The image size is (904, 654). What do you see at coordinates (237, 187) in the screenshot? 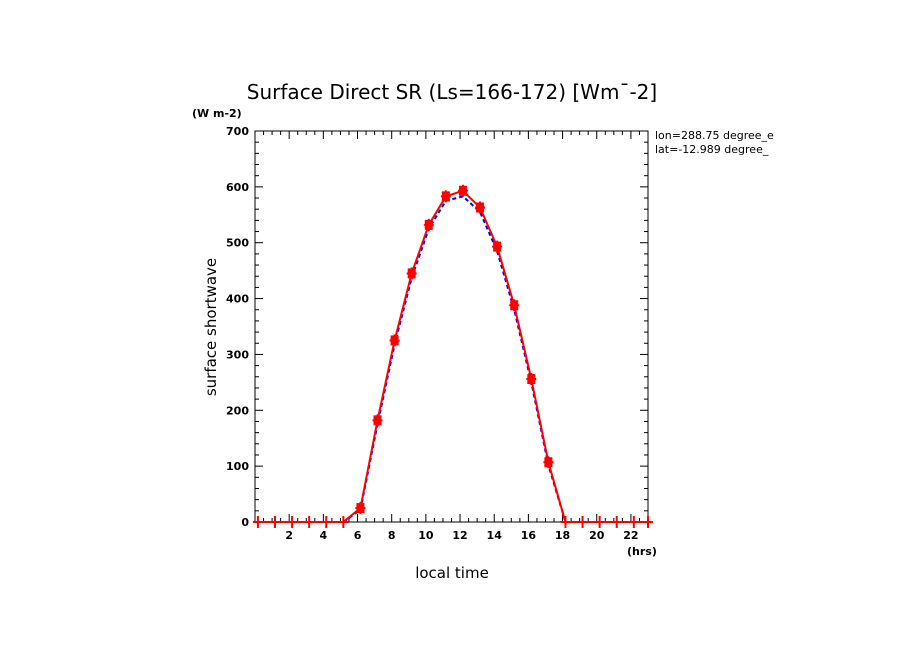
I see `y-tick-label: 600` at bounding box center [237, 187].